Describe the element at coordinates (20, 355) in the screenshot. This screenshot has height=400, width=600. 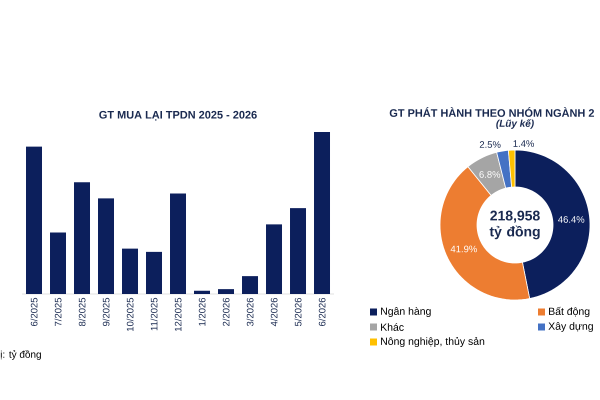
I see `text: ị: tỷ đồng` at that location.